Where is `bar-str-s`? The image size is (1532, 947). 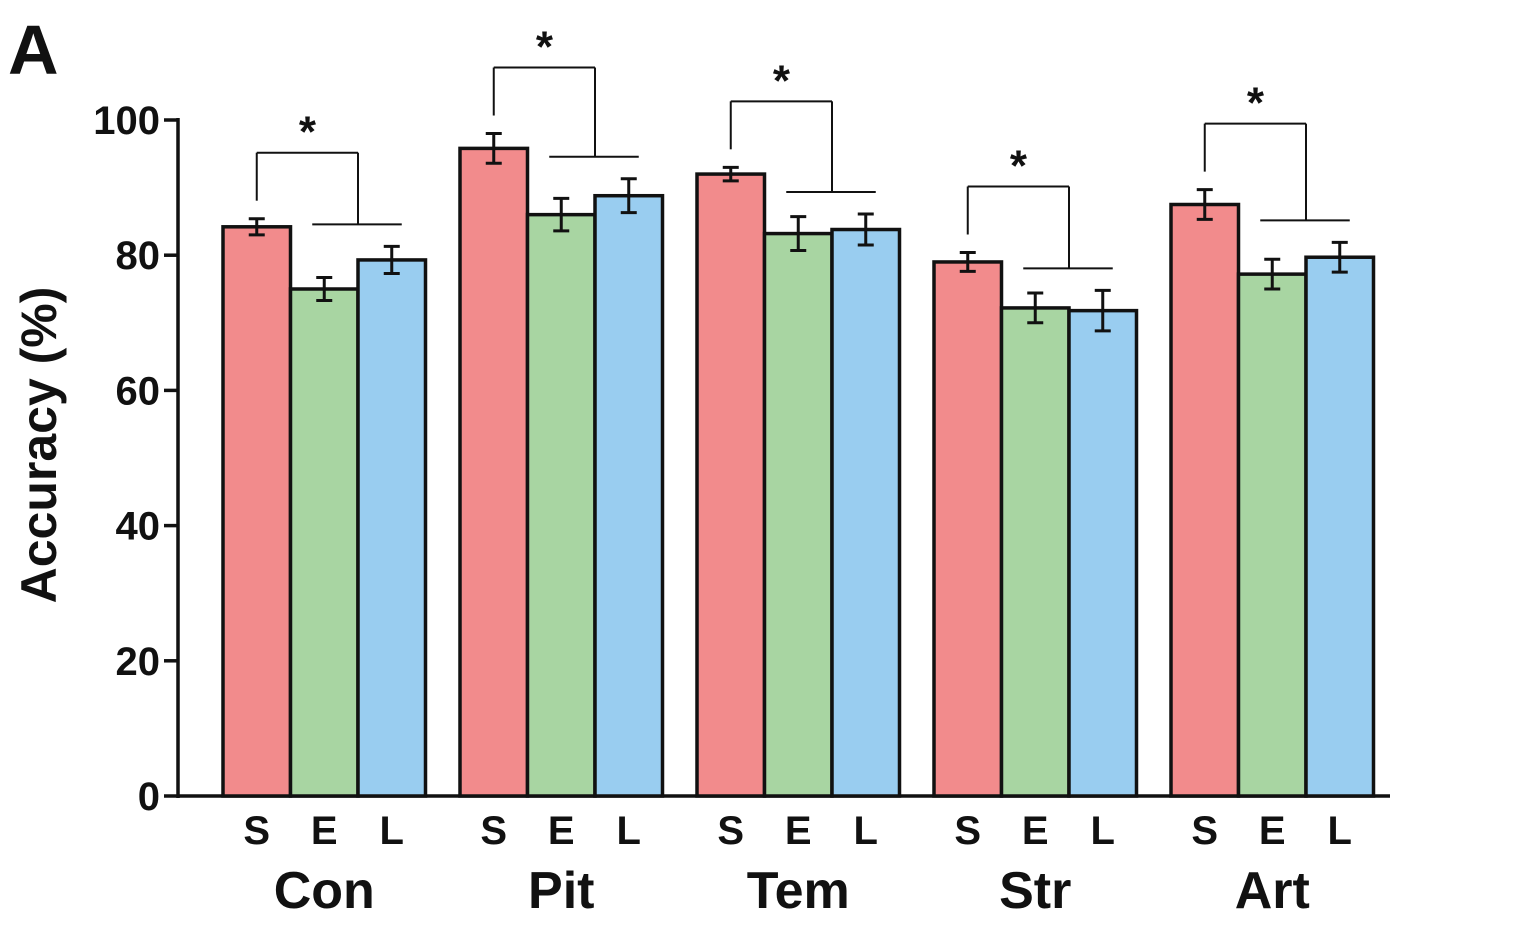 bar-str-s is located at coordinates (968, 529).